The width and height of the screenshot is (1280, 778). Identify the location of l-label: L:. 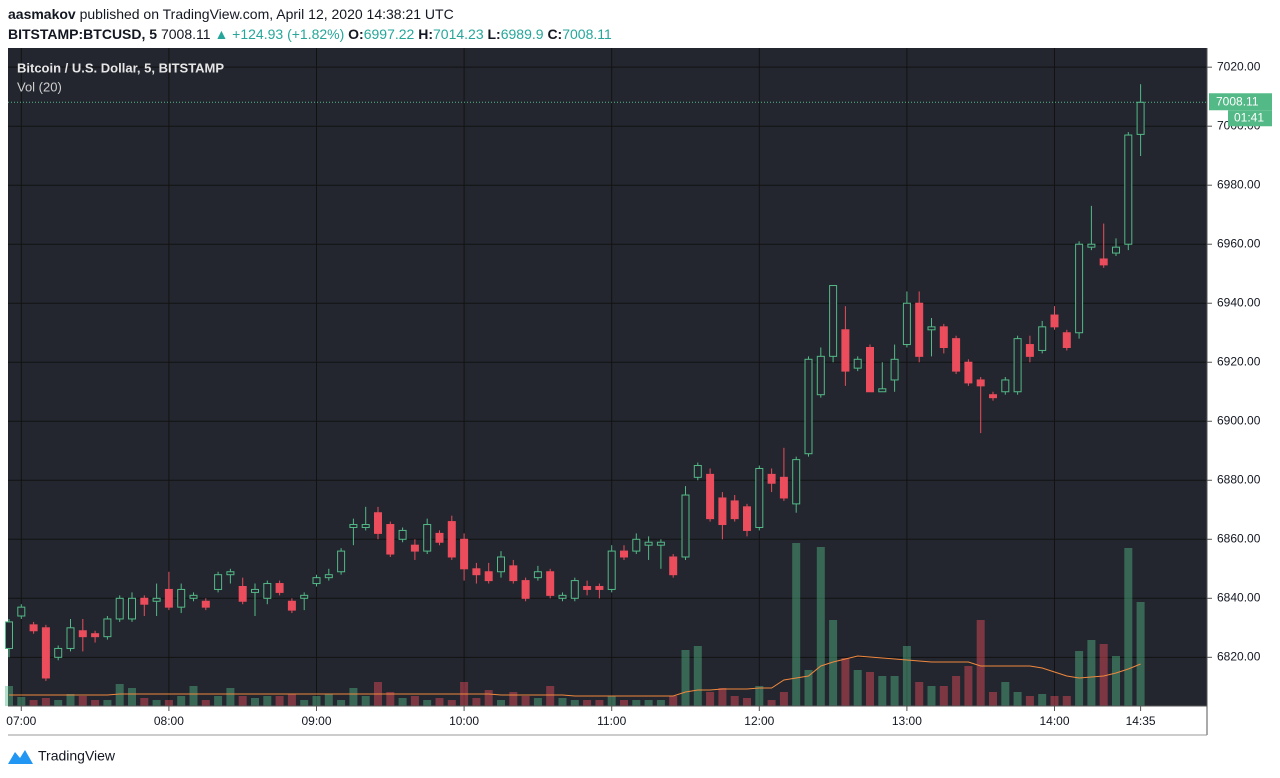
(494, 34).